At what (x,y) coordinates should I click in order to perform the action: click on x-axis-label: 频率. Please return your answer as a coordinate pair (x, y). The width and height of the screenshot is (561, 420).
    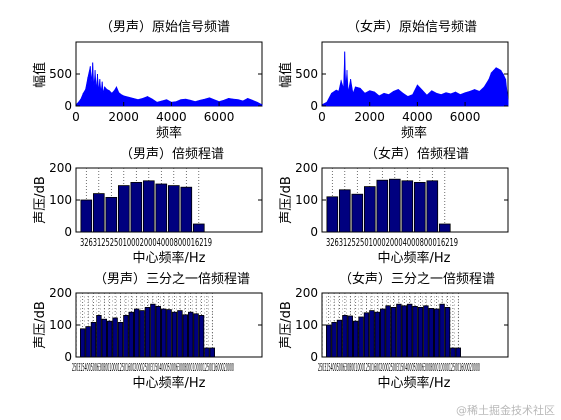
    Looking at the image, I should click on (169, 133).